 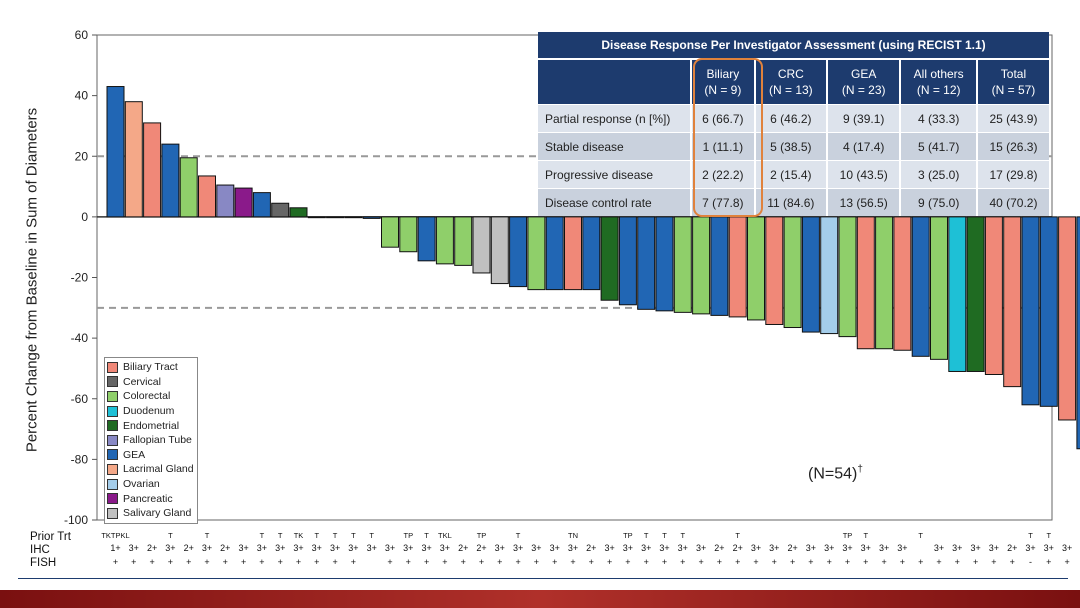 What do you see at coordinates (76, 520) in the screenshot?
I see `y-tick-label: -100` at bounding box center [76, 520].